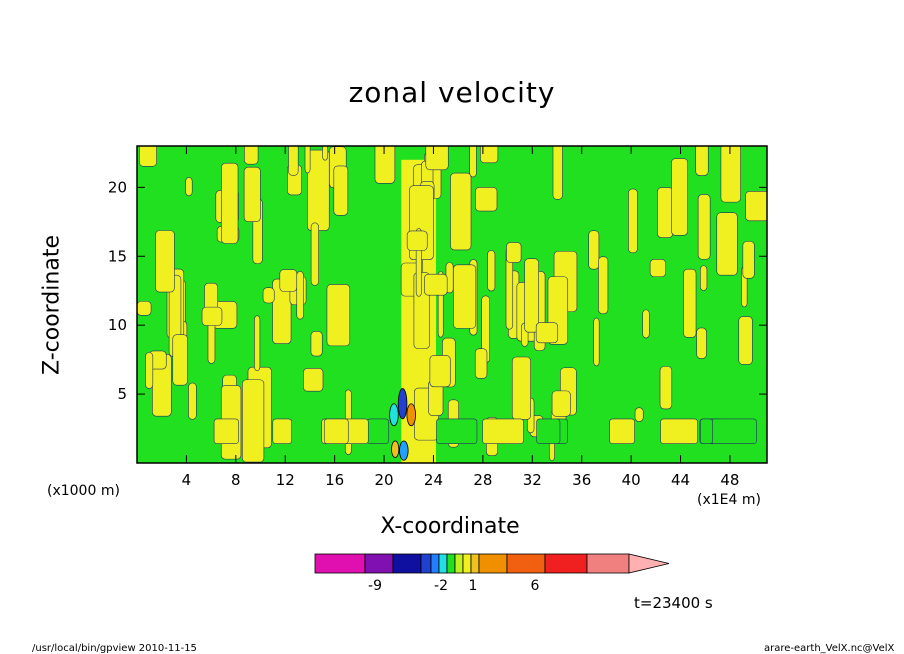 The width and height of the screenshot is (904, 654). Describe the element at coordinates (83, 491) in the screenshot. I see `y-axis-unit: (x1000 m)` at that location.